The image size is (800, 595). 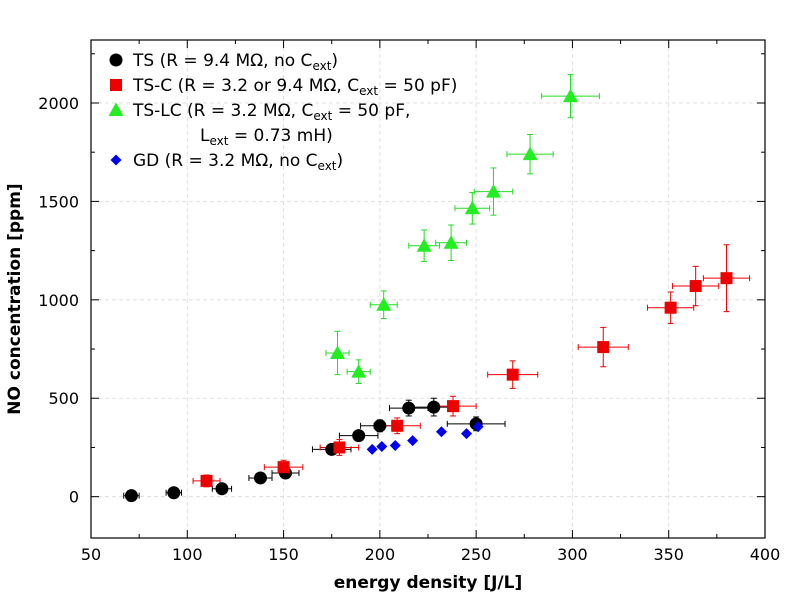 What do you see at coordinates (74, 497) in the screenshot?
I see `y-tick-label: 0` at bounding box center [74, 497].